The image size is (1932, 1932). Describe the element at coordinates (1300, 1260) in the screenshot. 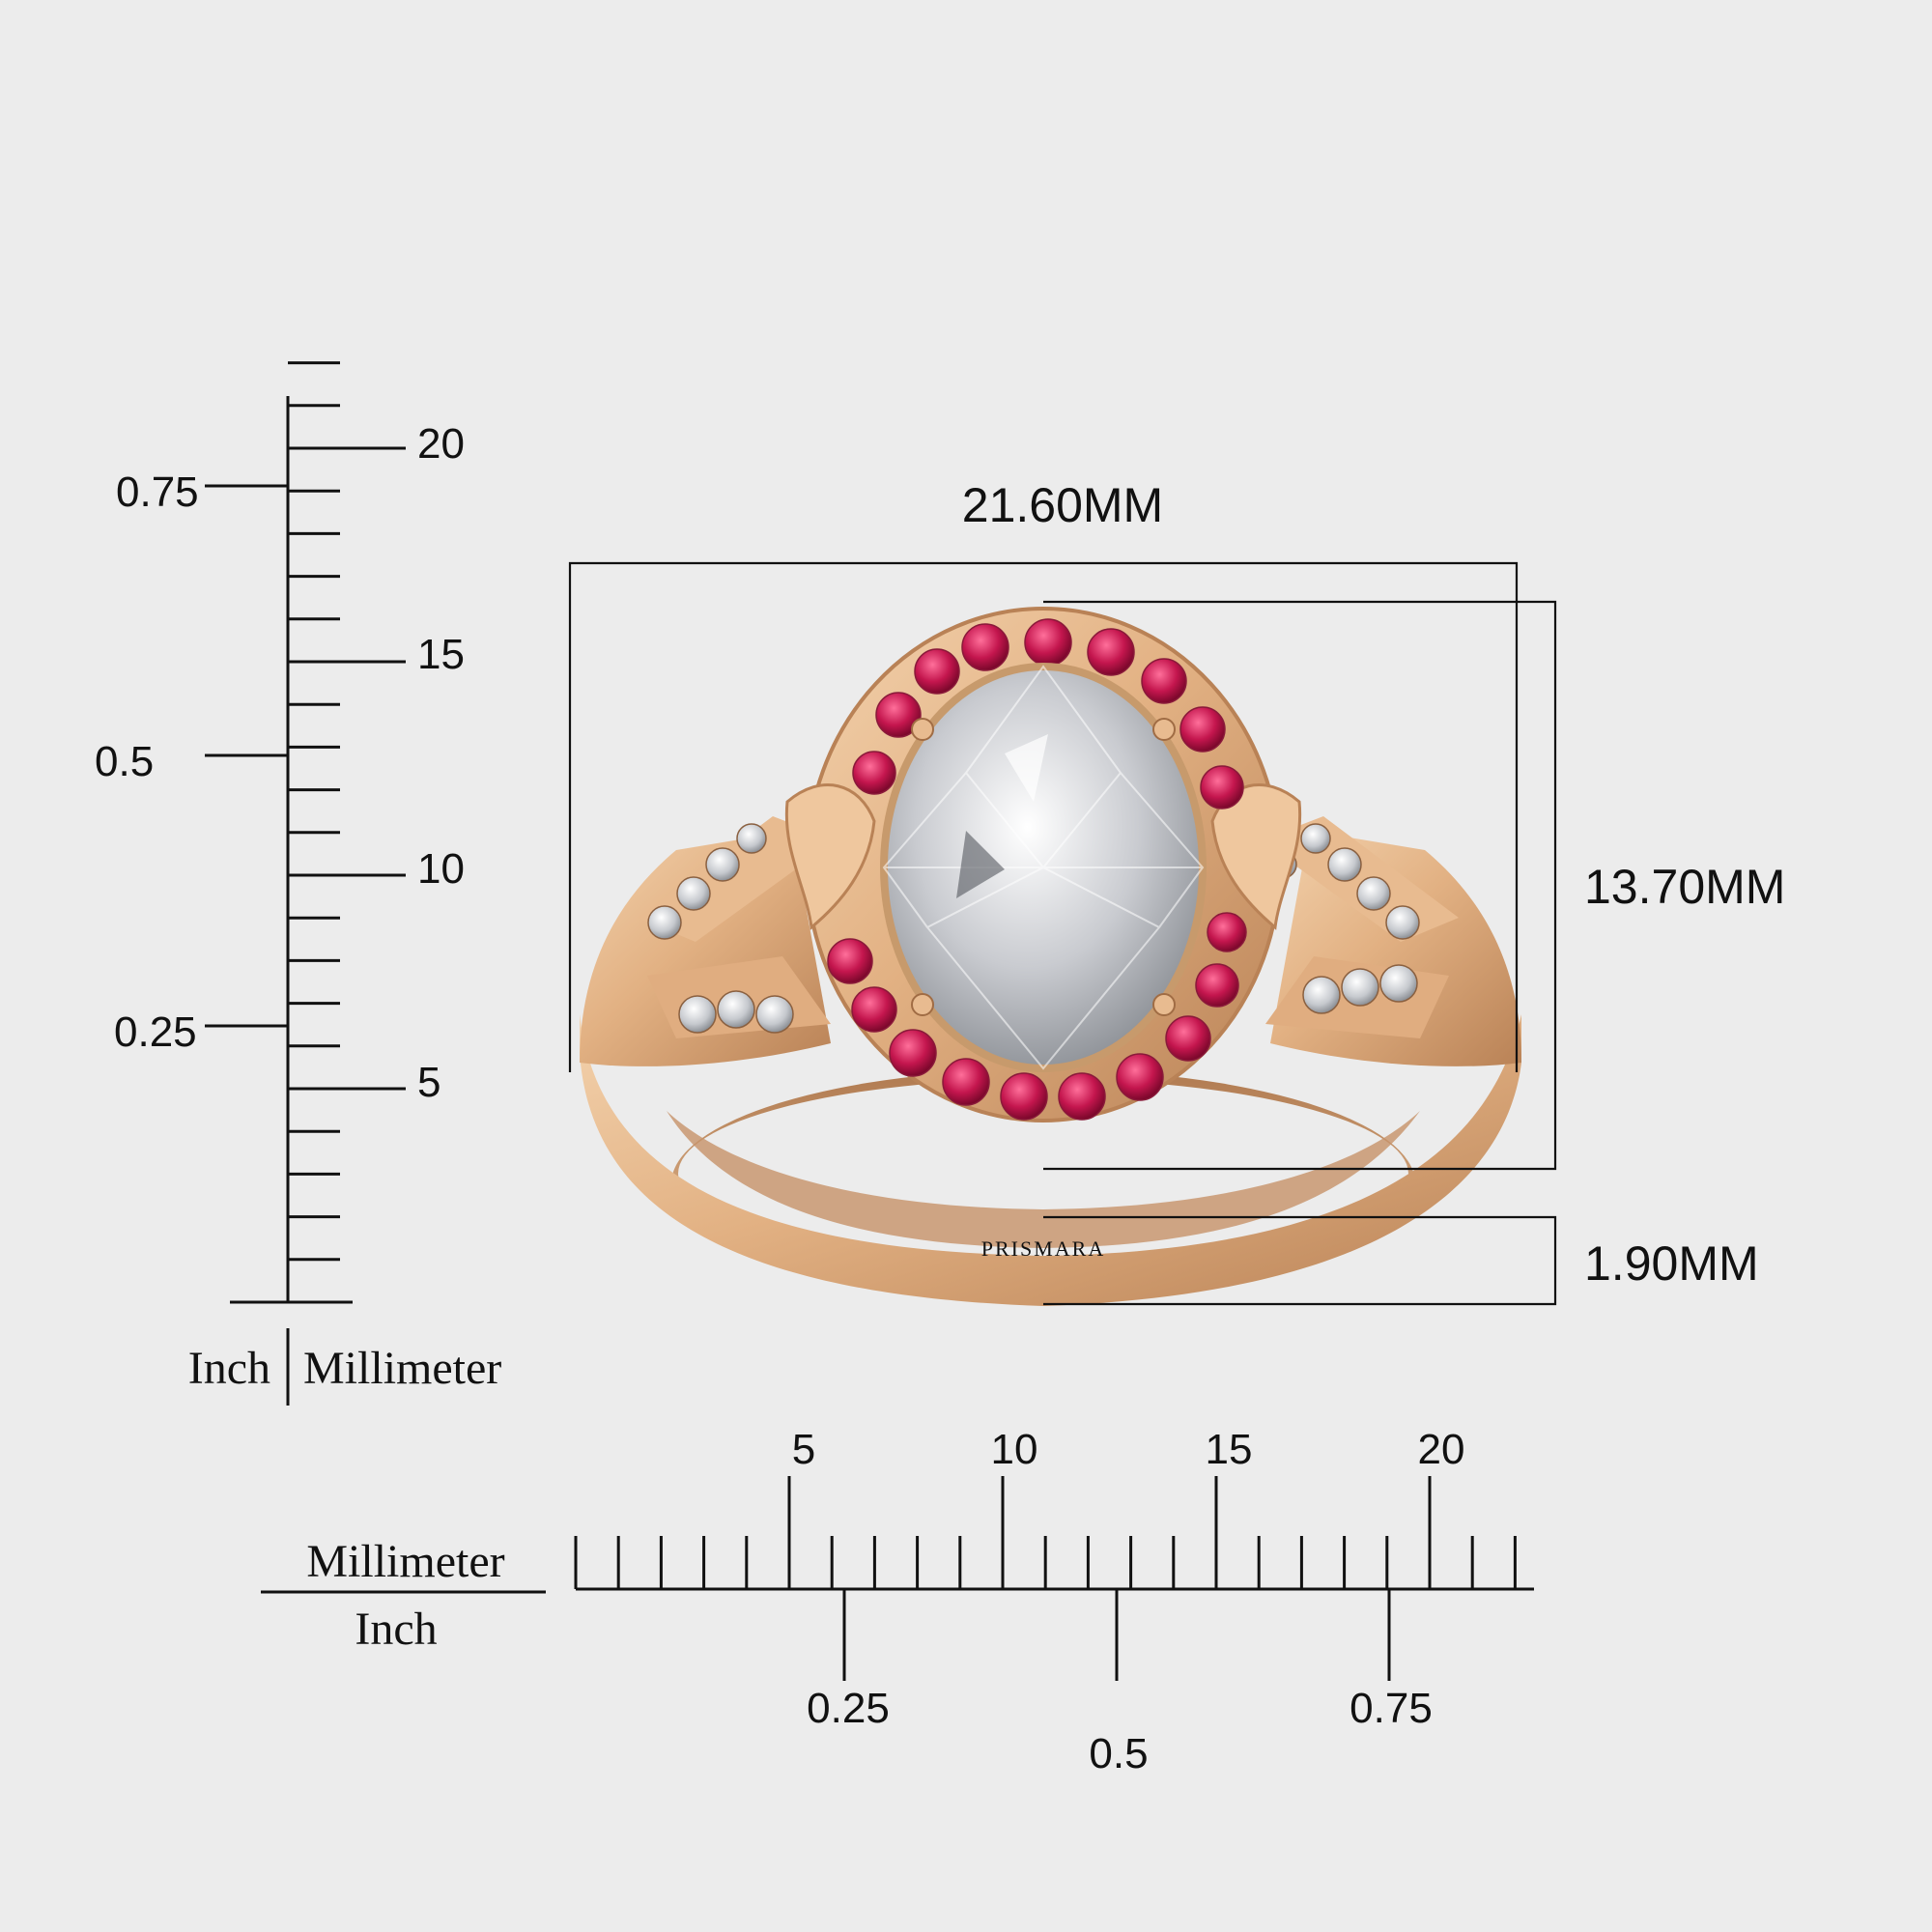

I see `band-bracket` at that location.